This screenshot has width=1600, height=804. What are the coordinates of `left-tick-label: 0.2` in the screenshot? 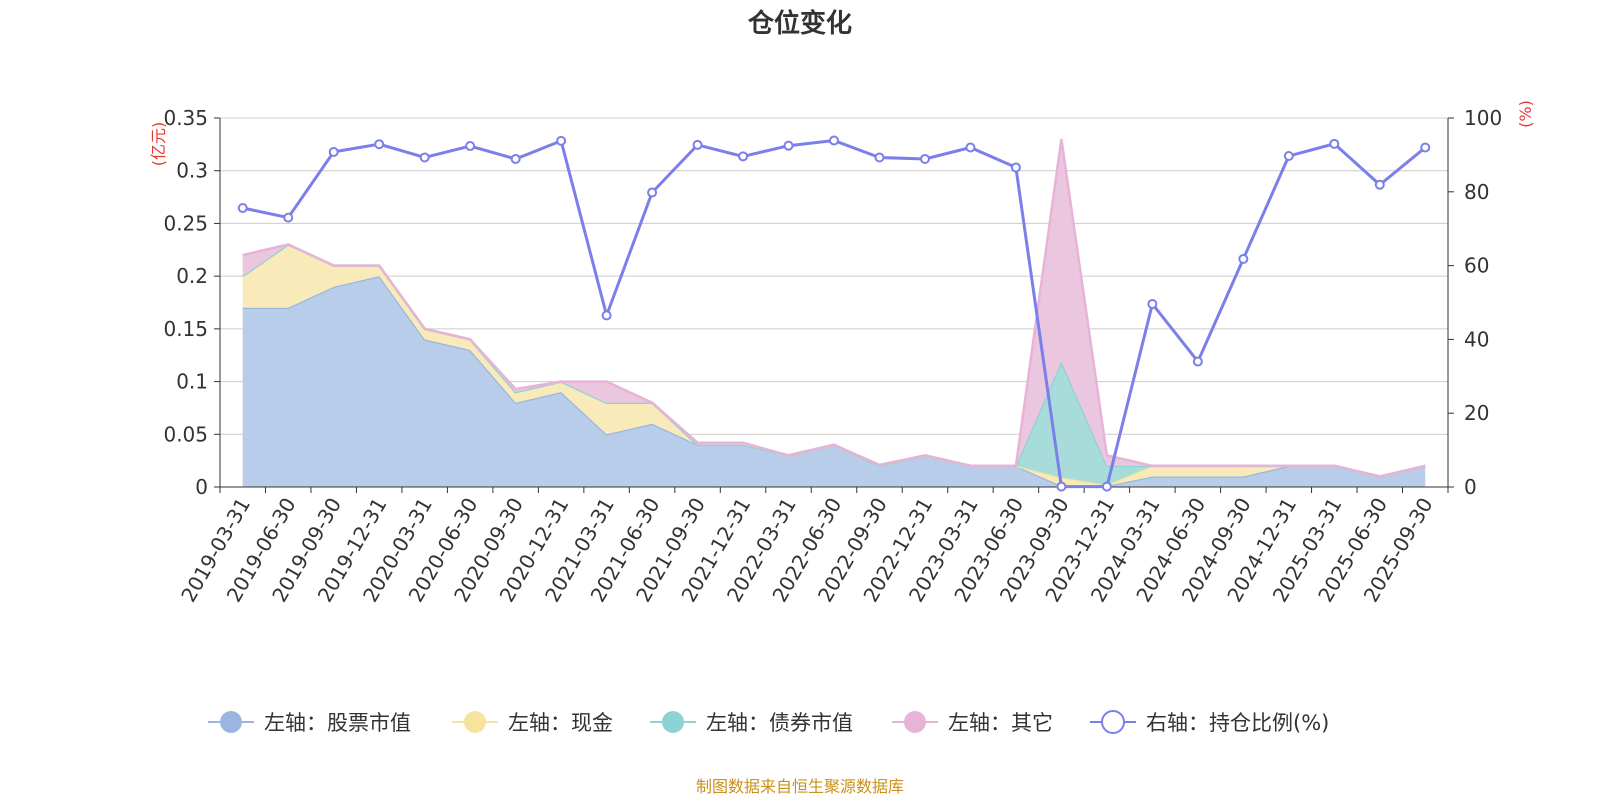 It's located at (192, 276).